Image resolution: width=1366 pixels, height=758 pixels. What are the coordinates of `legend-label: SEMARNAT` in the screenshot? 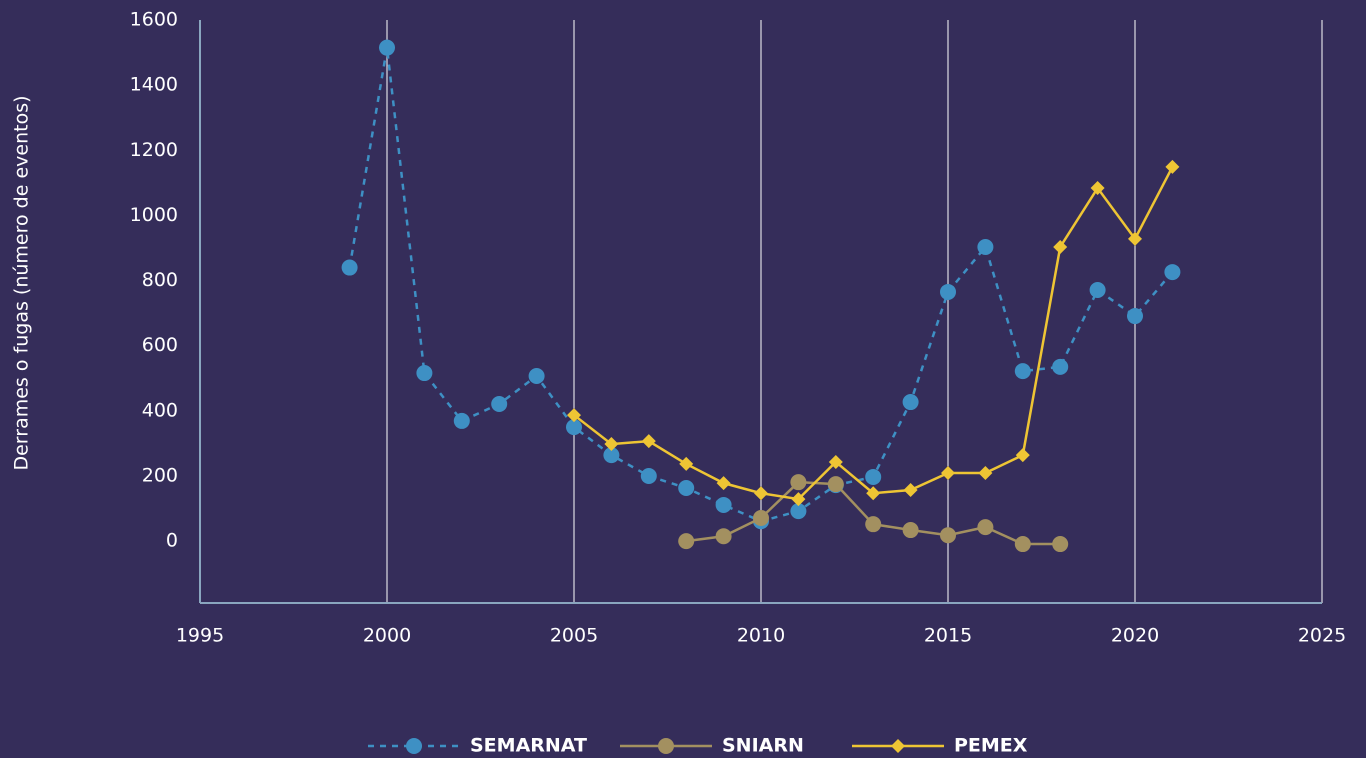 It's located at (528, 746).